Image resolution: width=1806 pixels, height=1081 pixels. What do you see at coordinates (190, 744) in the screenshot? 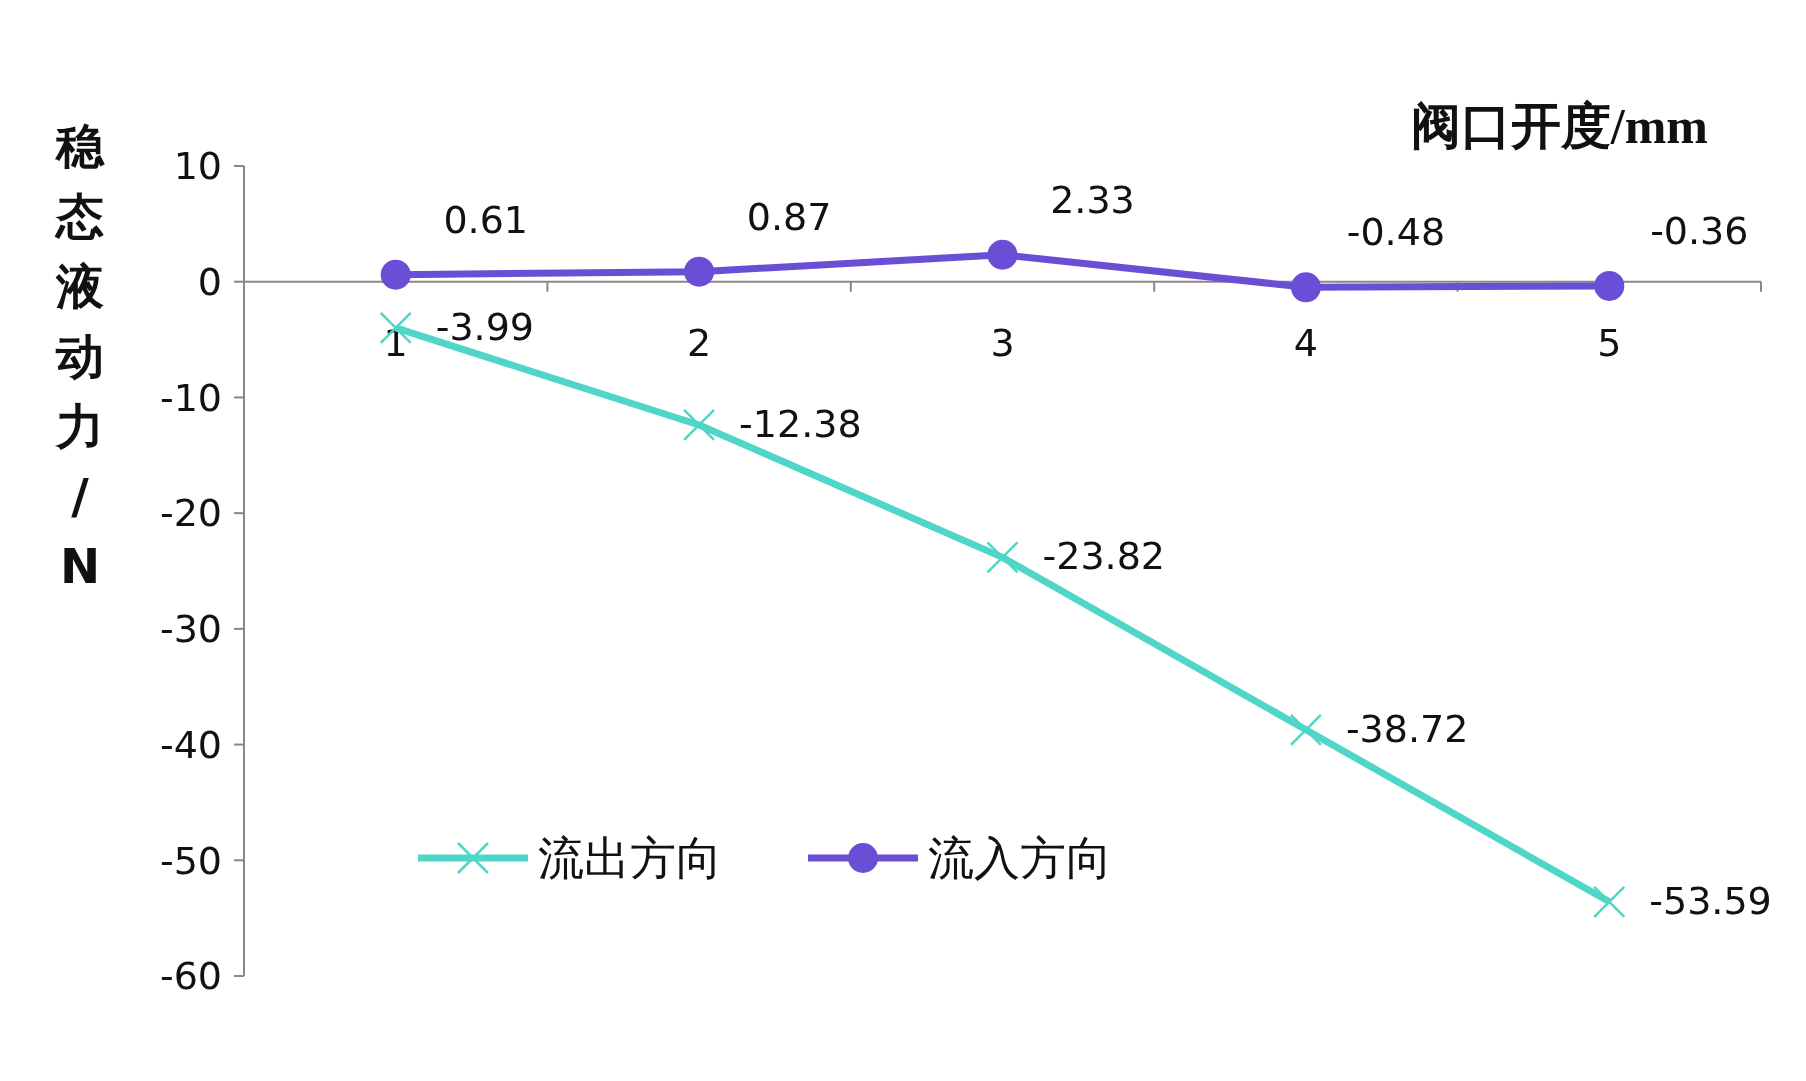
I see `y-tick-label: -40` at bounding box center [190, 744].